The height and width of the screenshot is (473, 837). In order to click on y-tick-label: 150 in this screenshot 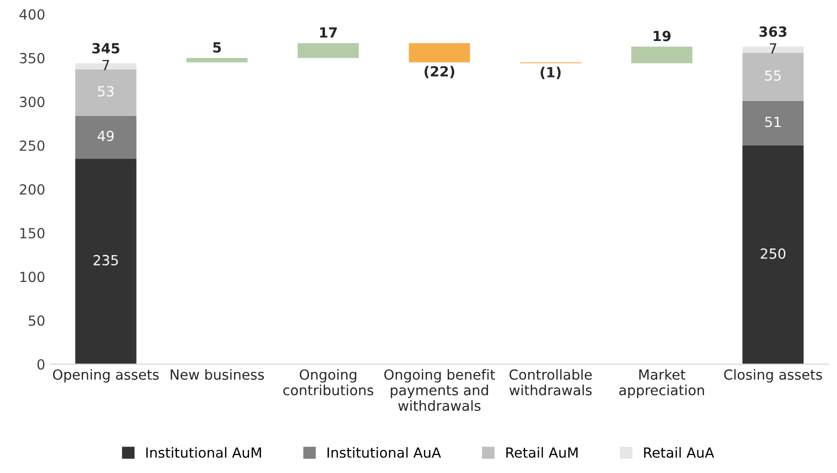, I will do `click(32, 233)`.